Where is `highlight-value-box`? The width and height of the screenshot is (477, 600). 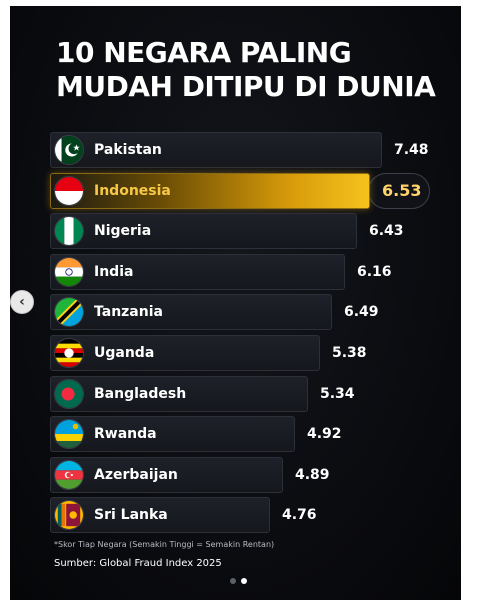
highlight-value-box is located at coordinates (399, 190).